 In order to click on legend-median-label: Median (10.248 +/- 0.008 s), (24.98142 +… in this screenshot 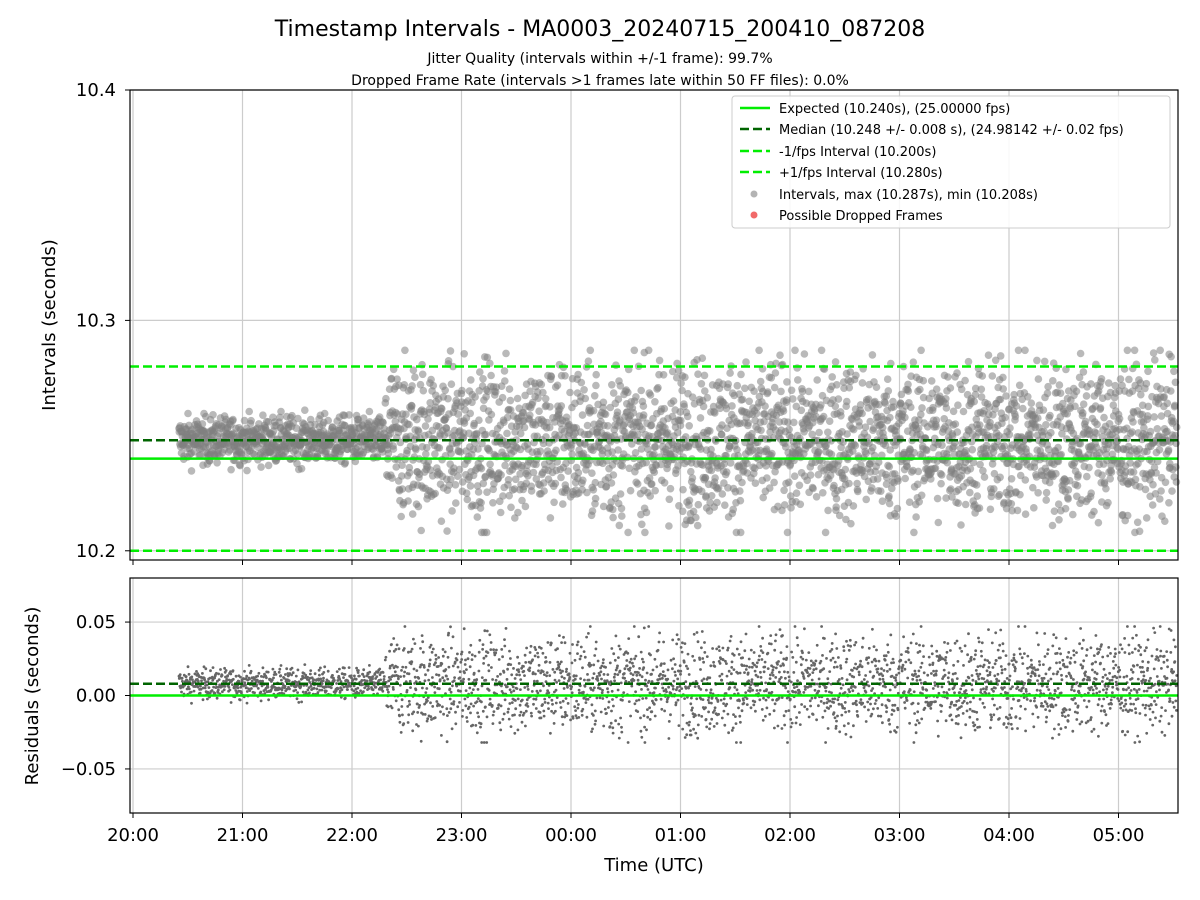, I will do `click(951, 130)`.